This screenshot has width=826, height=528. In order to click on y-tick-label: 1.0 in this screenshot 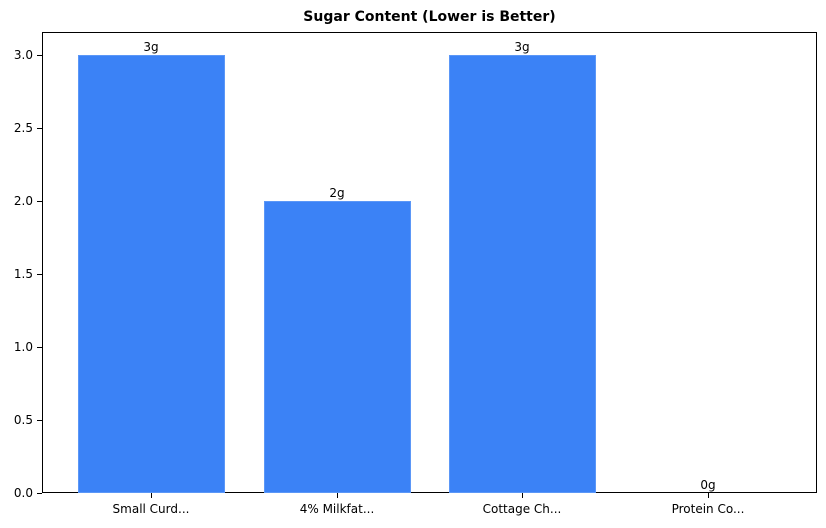, I will do `click(23, 347)`.